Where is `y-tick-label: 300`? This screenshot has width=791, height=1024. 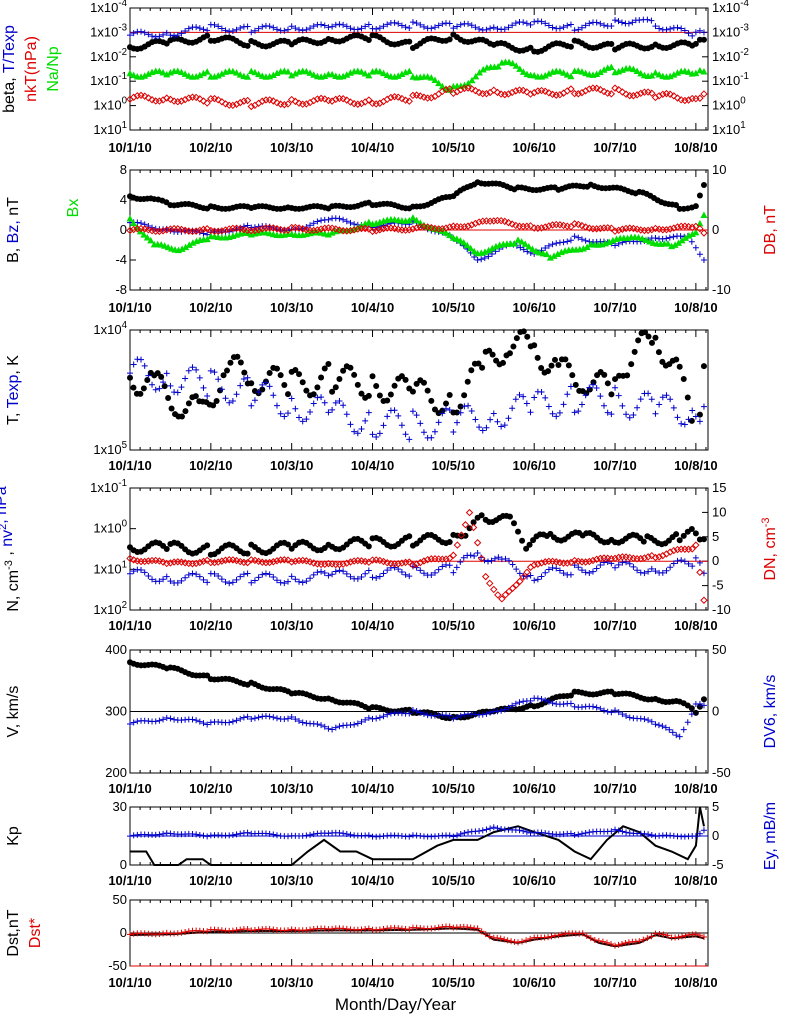
y-tick-label: 300 is located at coordinates (116, 711).